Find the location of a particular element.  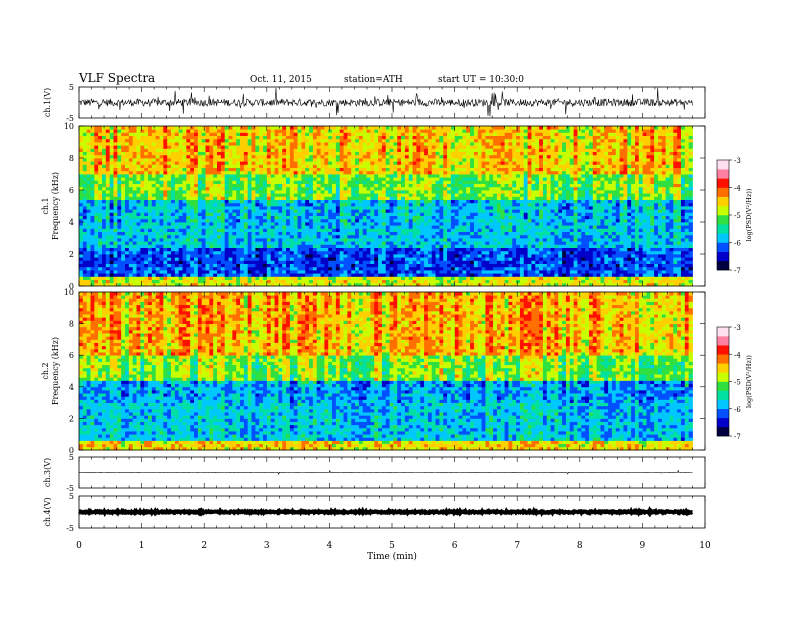

ch1-waveform-trace is located at coordinates (386, 102).